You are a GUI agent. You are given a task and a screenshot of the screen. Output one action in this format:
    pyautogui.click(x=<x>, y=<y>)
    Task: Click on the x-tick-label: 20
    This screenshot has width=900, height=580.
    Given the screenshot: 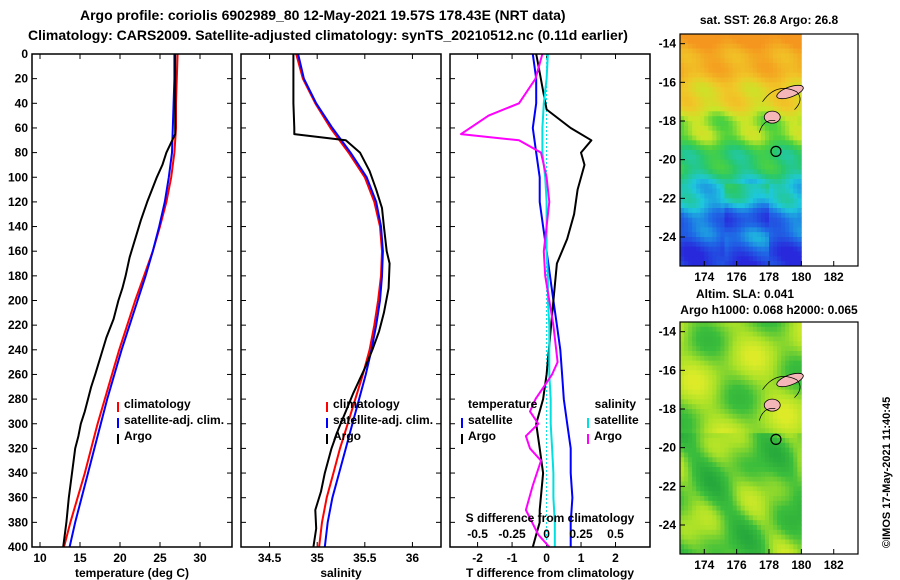 What is the action you would take?
    pyautogui.click(x=120, y=558)
    